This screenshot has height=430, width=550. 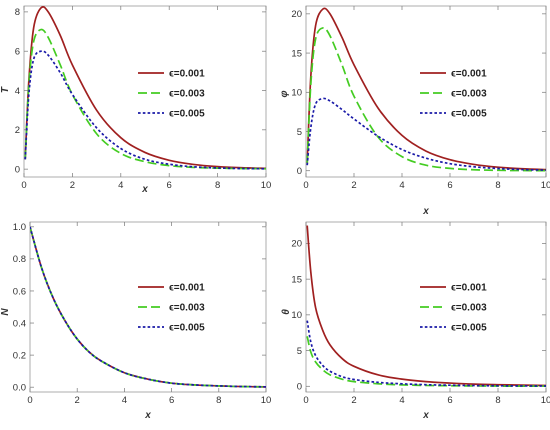 What do you see at coordinates (17, 12) in the screenshot?
I see `y-tick-label: 8` at bounding box center [17, 12].